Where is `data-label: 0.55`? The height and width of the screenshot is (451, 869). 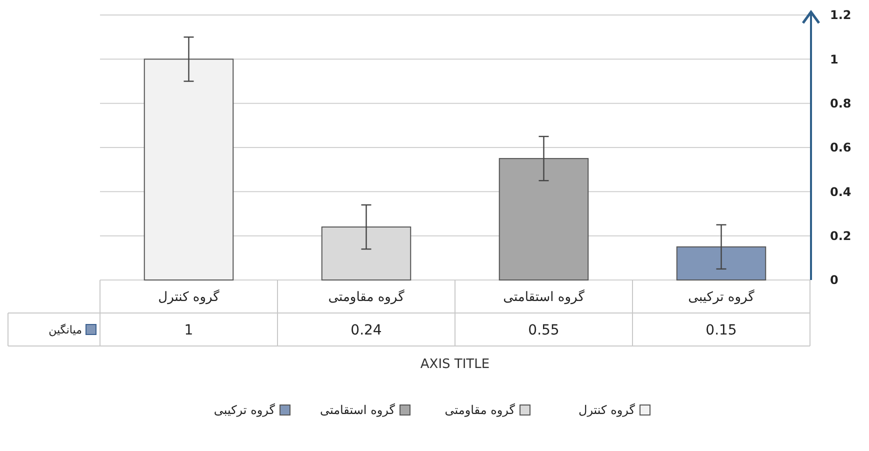
data-label: 0.55 is located at coordinates (544, 330).